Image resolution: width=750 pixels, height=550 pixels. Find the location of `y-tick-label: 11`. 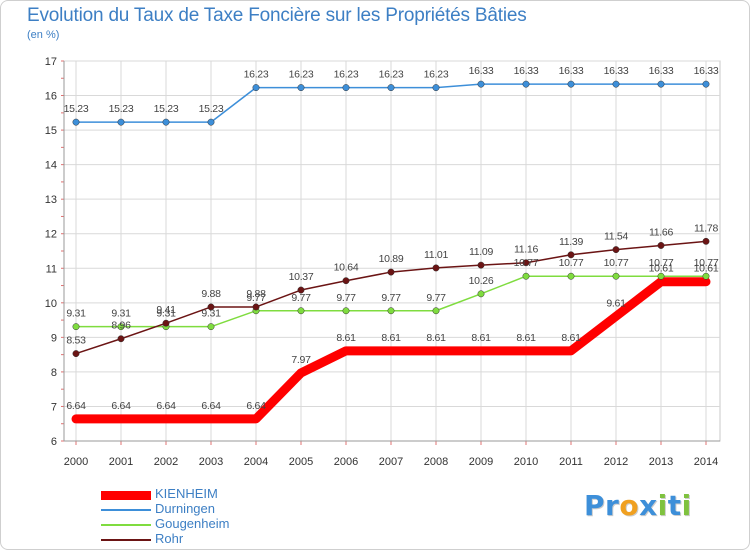

y-tick-label: 11 is located at coordinates (51, 269).